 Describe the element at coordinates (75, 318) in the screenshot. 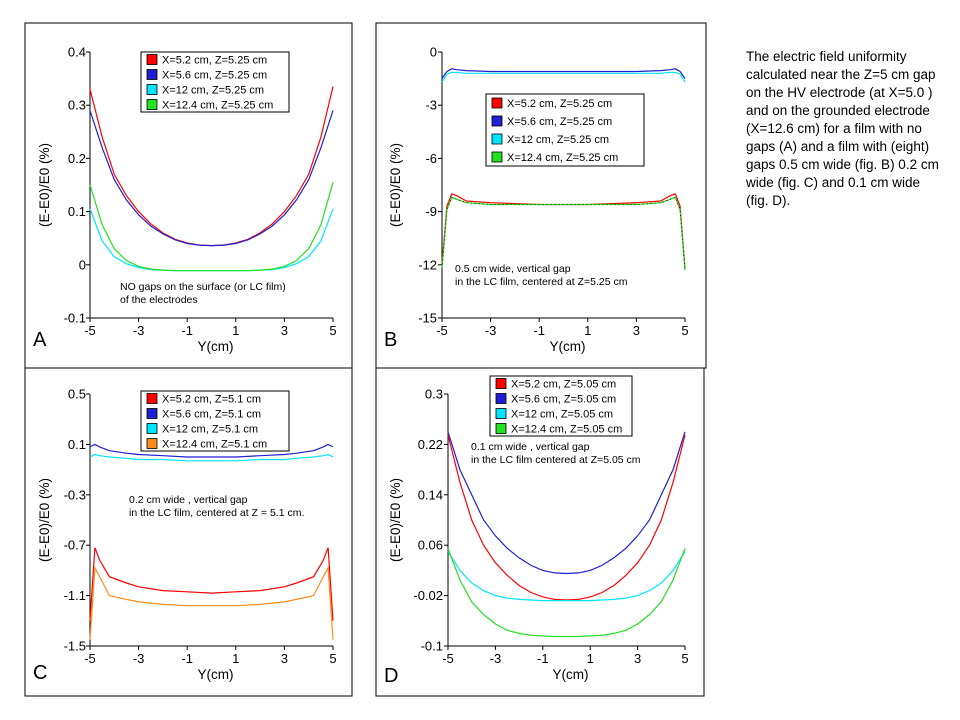

I see `y-tick-label: -0.1` at that location.